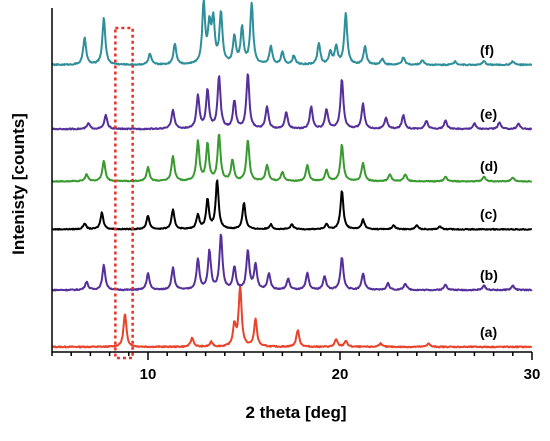 The image size is (550, 441). What do you see at coordinates (296, 367) in the screenshot?
I see `x-axis-ticks: 10 20 30` at bounding box center [296, 367].